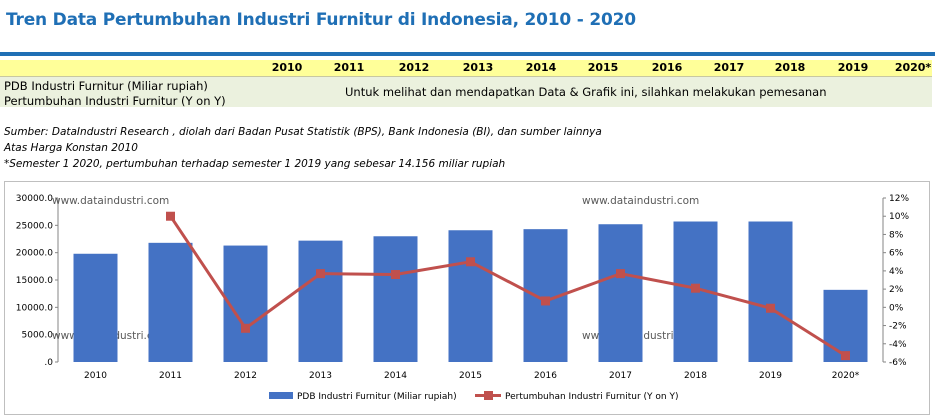 This screenshot has width=935, height=418. Describe the element at coordinates (790, 67) in the screenshot. I see `year-header-8: 2018` at that location.